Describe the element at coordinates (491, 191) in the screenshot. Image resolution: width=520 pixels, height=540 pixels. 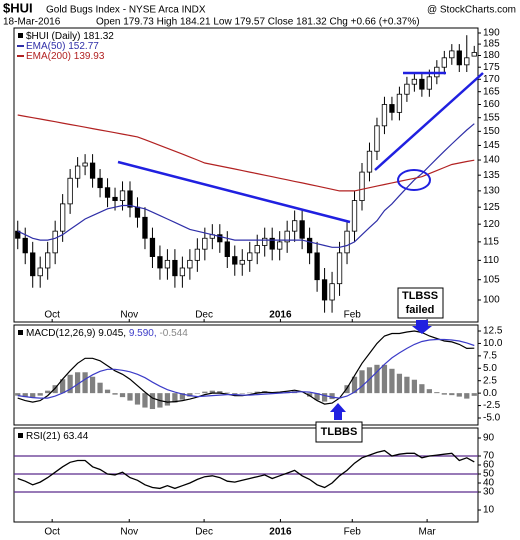
I see `y-tick-label: 130` at that location.